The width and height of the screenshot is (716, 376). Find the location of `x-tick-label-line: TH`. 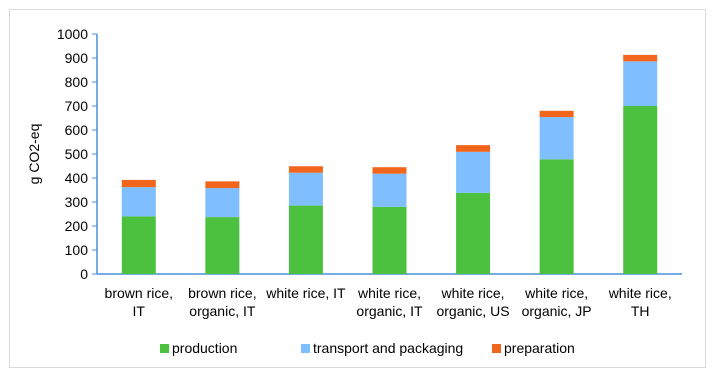

x-tick-label-line: TH is located at coordinates (640, 311).